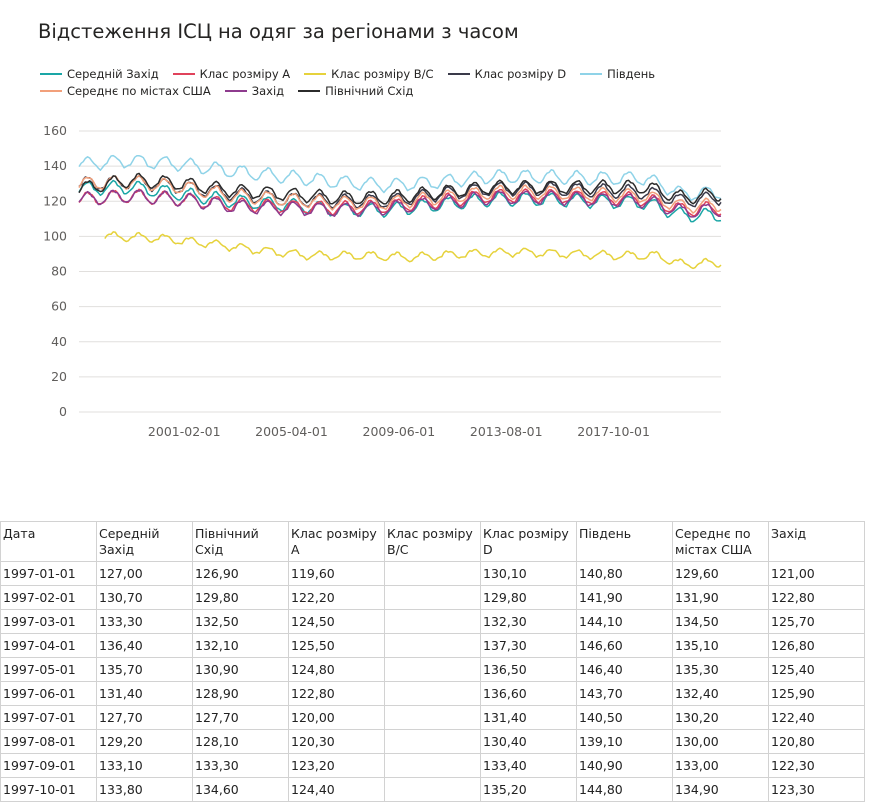 This screenshot has width=877, height=802. Describe the element at coordinates (720, 741) in the screenshot. I see `table-cell: 130,00` at that location.